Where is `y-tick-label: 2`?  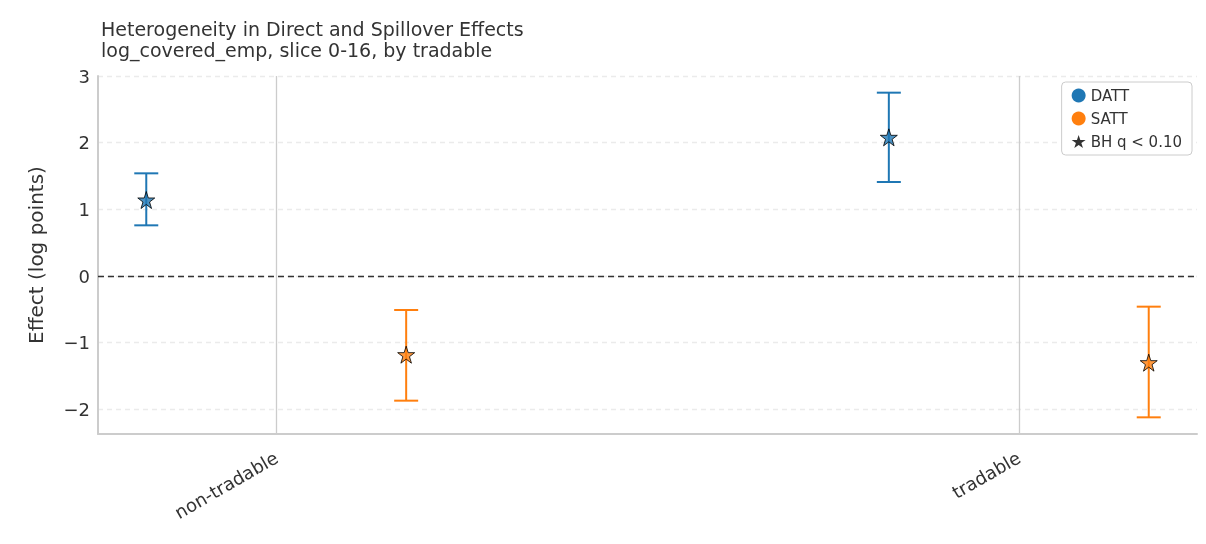
y-tick-label: 2 is located at coordinates (84, 143).